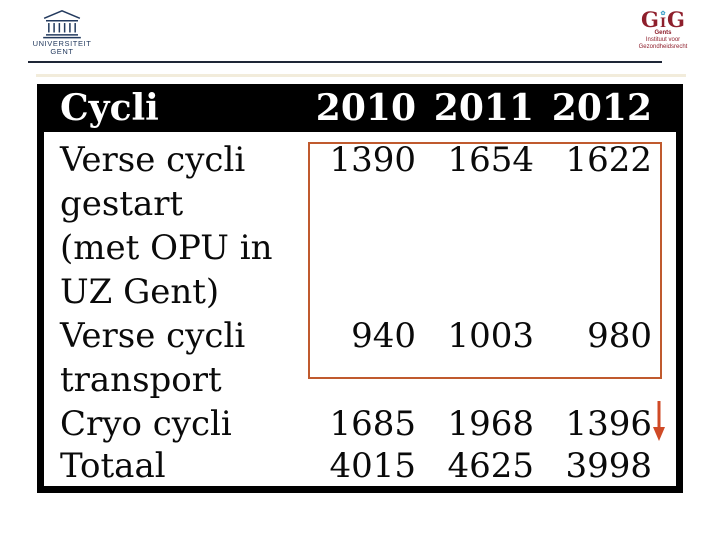 Image resolution: width=720 pixels, height=540 pixels. What do you see at coordinates (372, 466) in the screenshot?
I see `cell-value: 4015` at bounding box center [372, 466].